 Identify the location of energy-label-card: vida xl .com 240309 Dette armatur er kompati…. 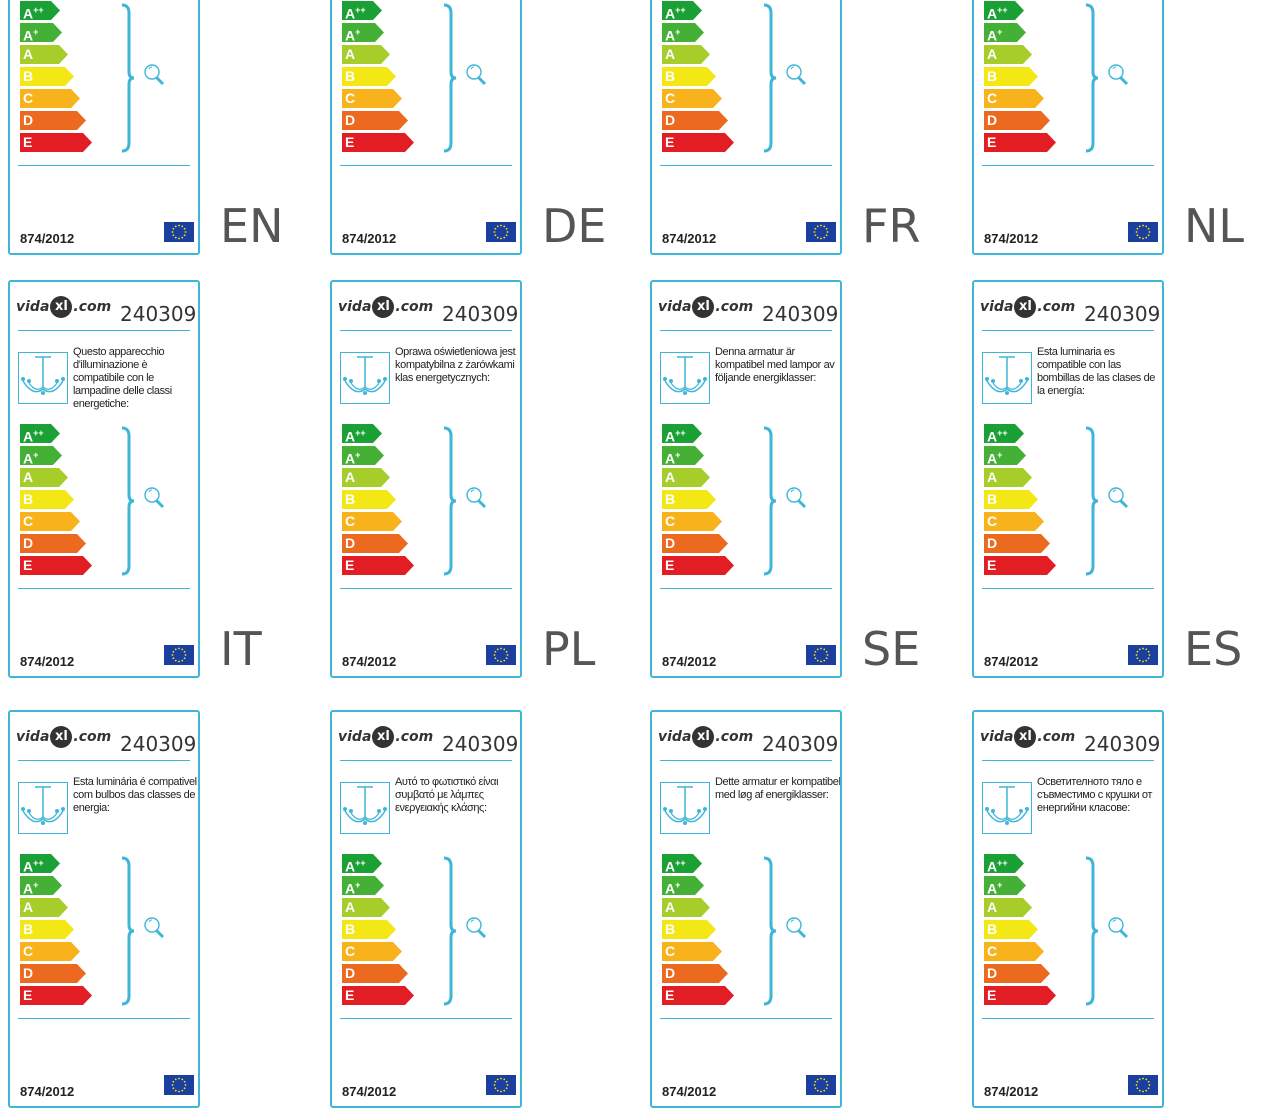
(746, 909).